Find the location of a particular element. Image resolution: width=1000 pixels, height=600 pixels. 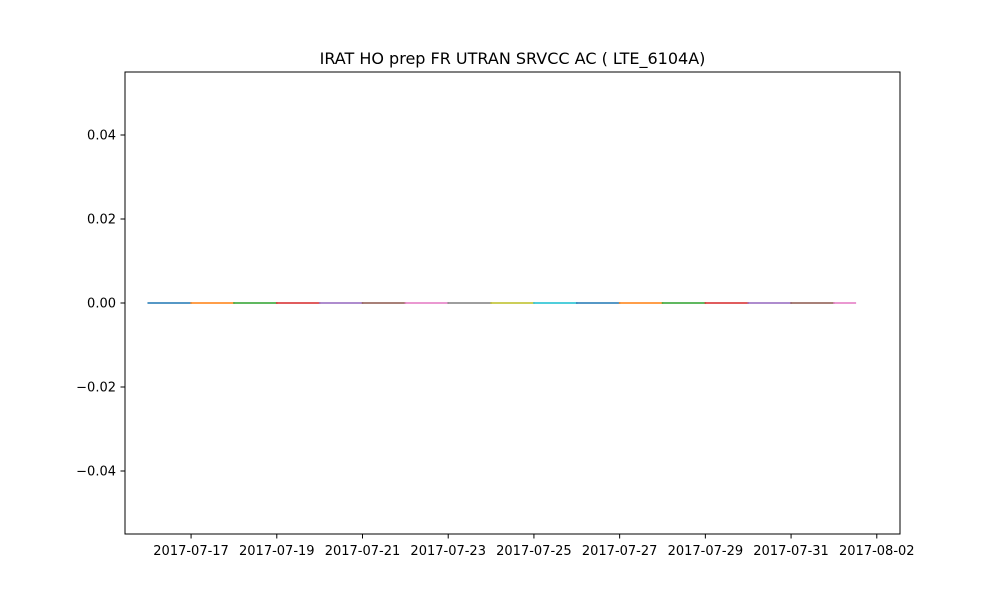

x-tick-label: 2017-07-29 is located at coordinates (706, 551).